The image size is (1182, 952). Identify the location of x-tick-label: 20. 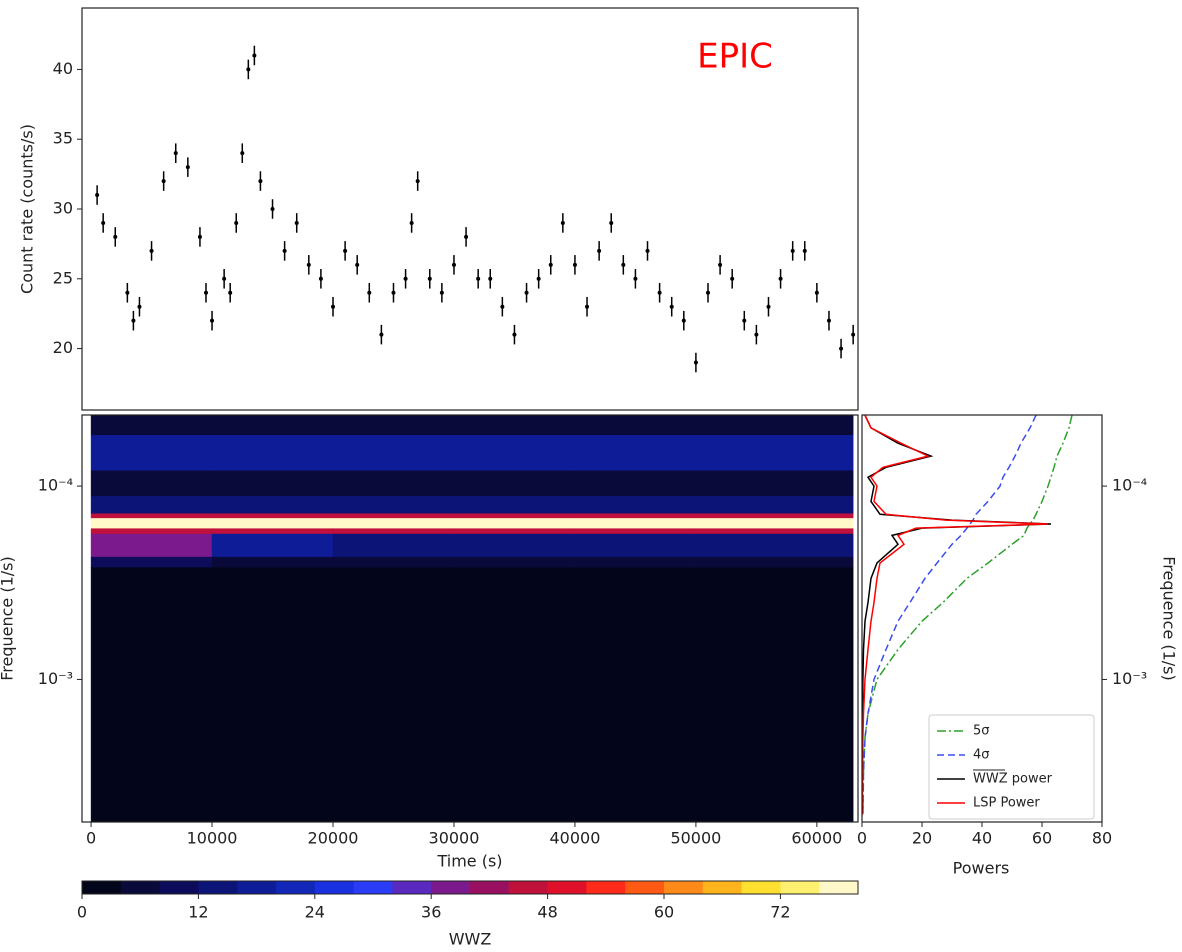
(922, 838).